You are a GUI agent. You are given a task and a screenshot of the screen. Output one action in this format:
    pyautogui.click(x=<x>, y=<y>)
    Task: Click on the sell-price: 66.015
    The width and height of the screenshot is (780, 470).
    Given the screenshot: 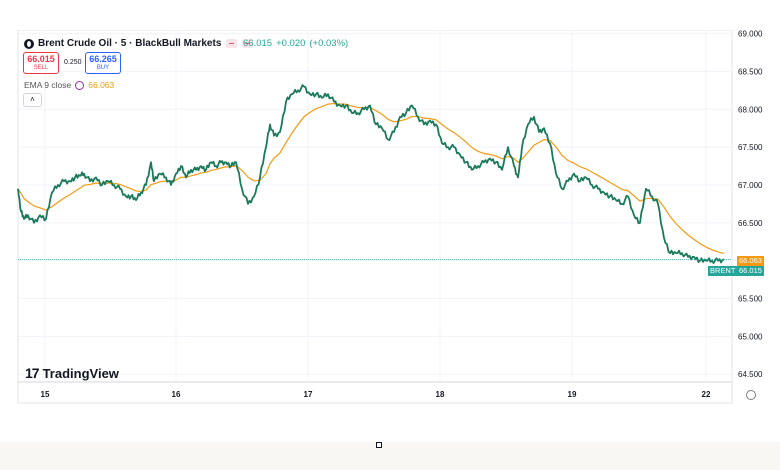 What is the action you would take?
    pyautogui.click(x=41, y=59)
    